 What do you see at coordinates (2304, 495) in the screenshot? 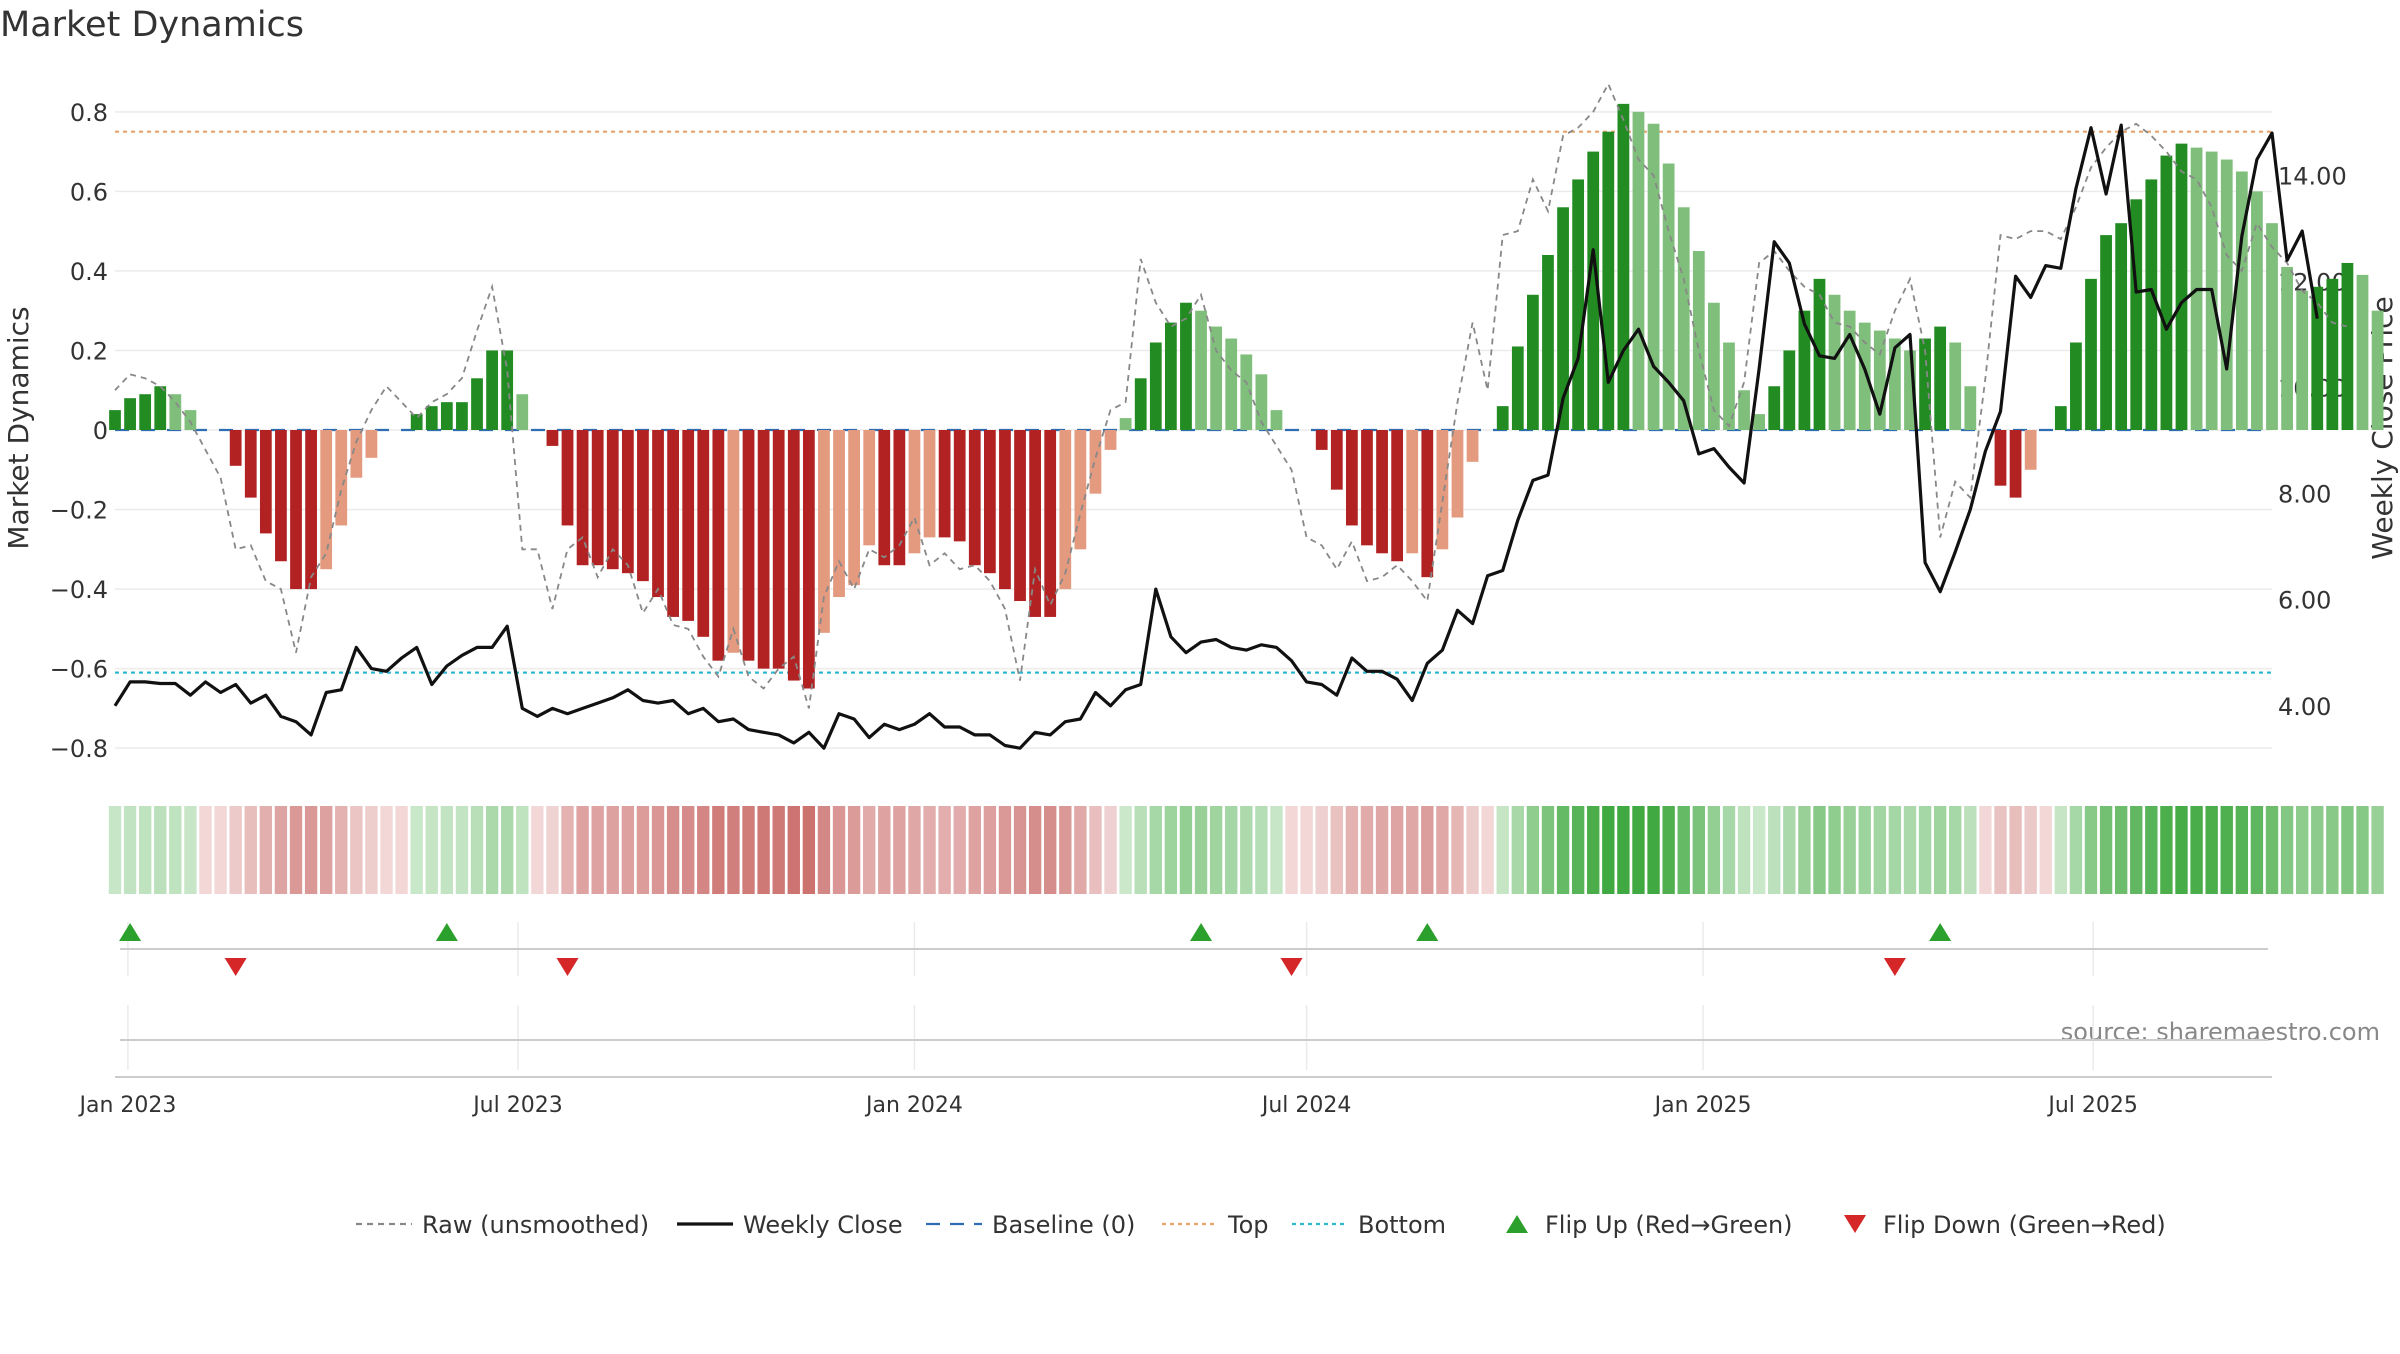
I see `y2-tick-label: 8.00` at bounding box center [2304, 495].